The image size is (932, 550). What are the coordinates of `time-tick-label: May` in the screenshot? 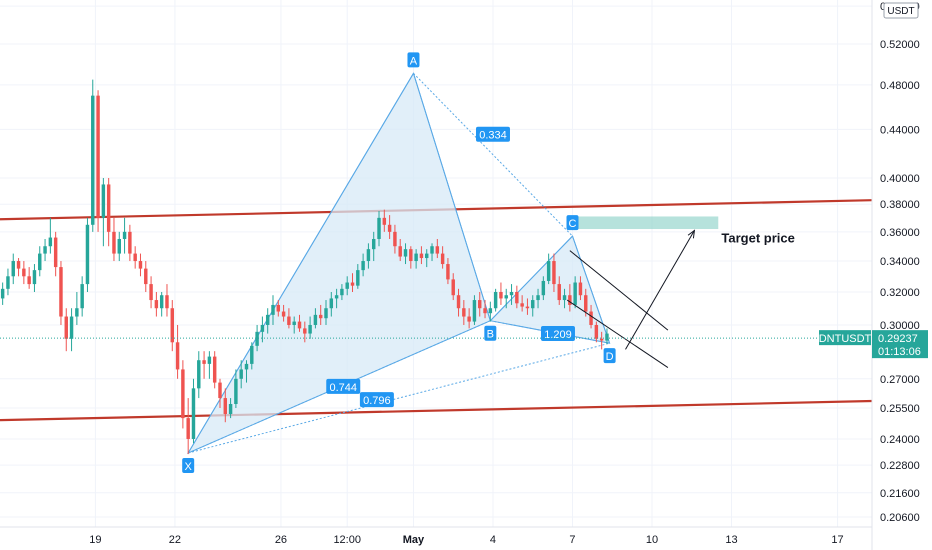 It's located at (414, 540).